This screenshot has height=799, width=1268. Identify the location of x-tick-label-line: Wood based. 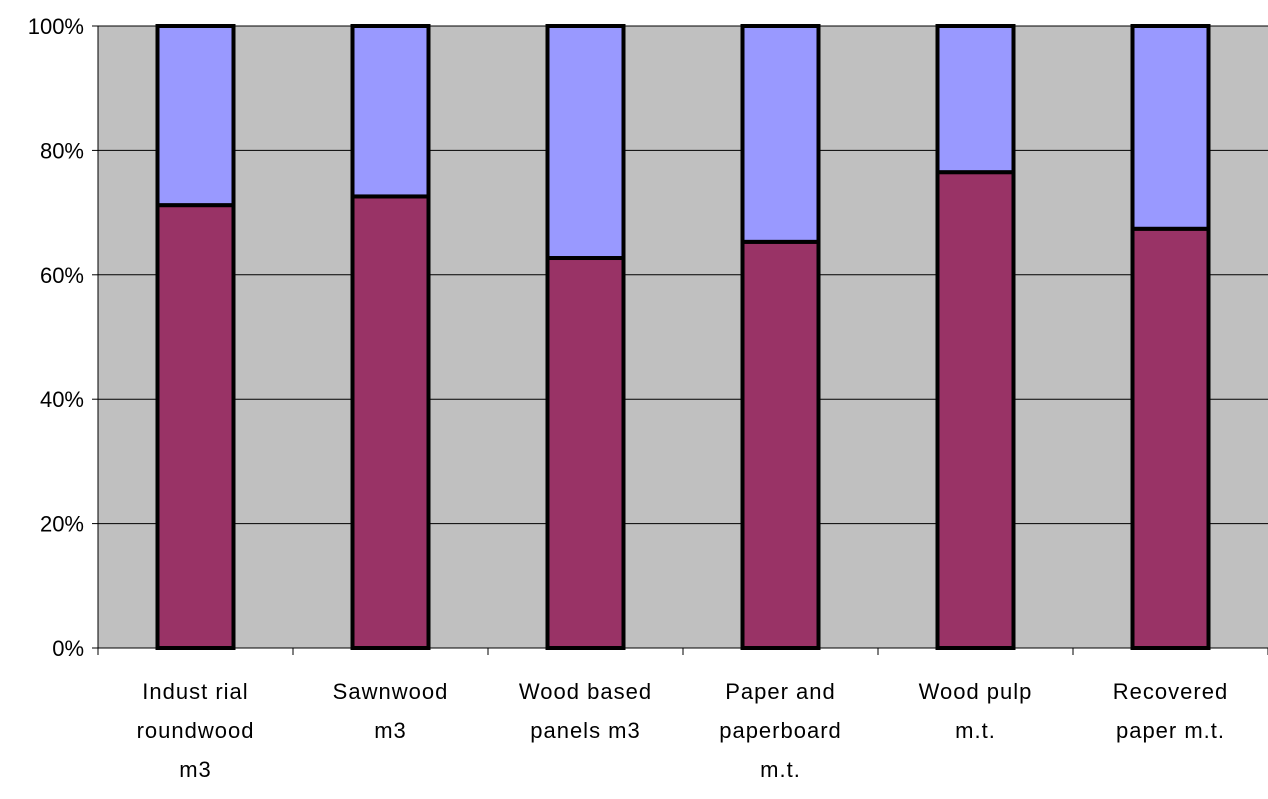
(585, 691).